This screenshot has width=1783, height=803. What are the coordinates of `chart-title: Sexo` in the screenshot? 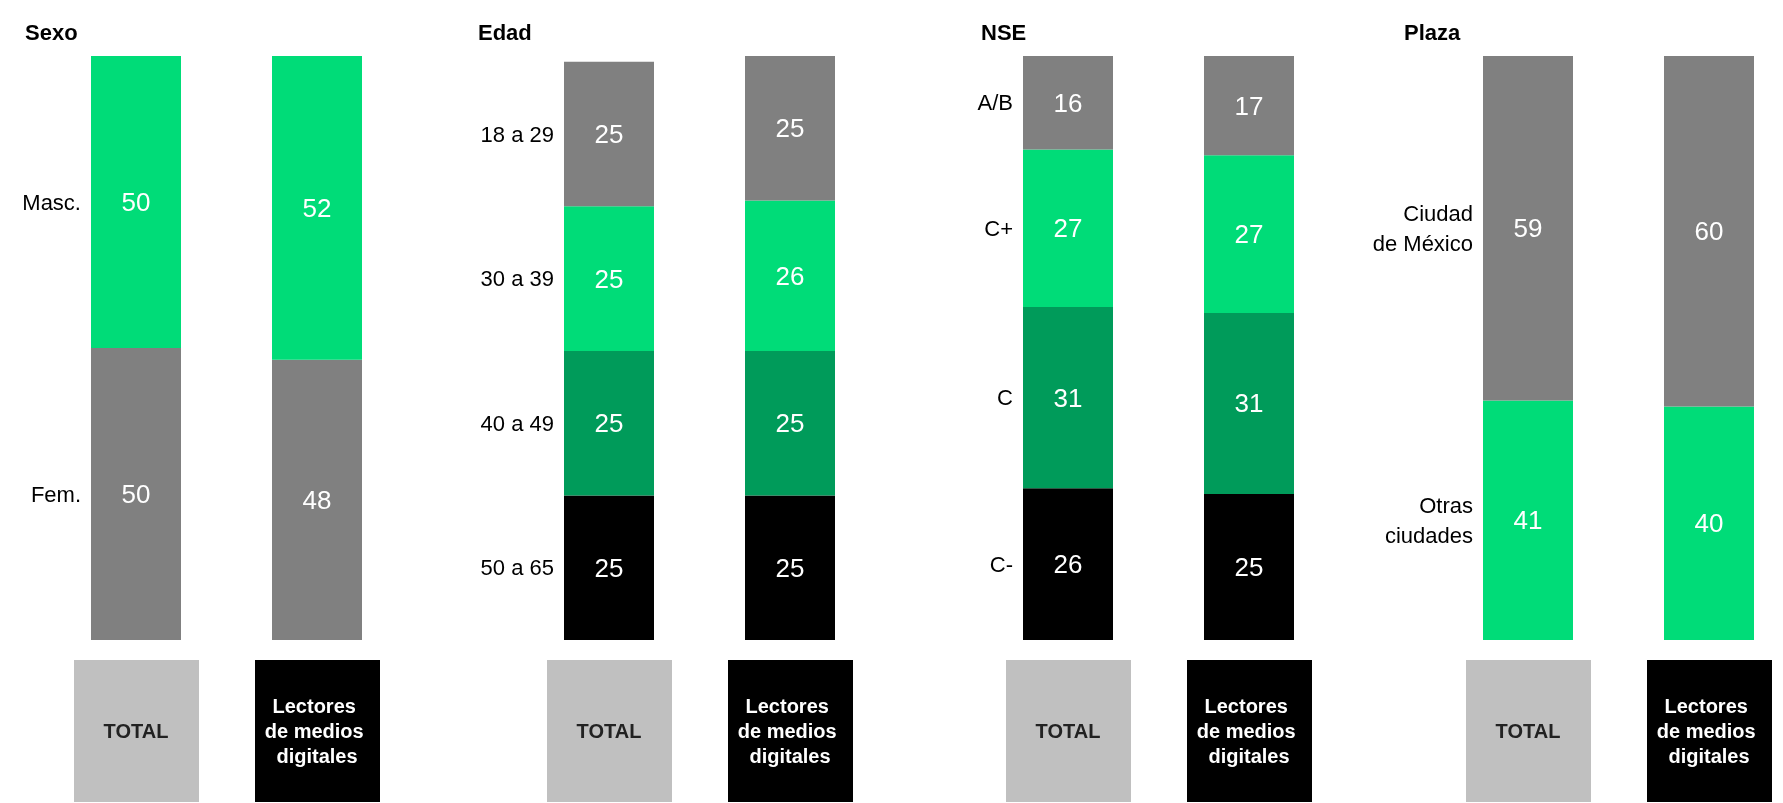 It's located at (51, 32).